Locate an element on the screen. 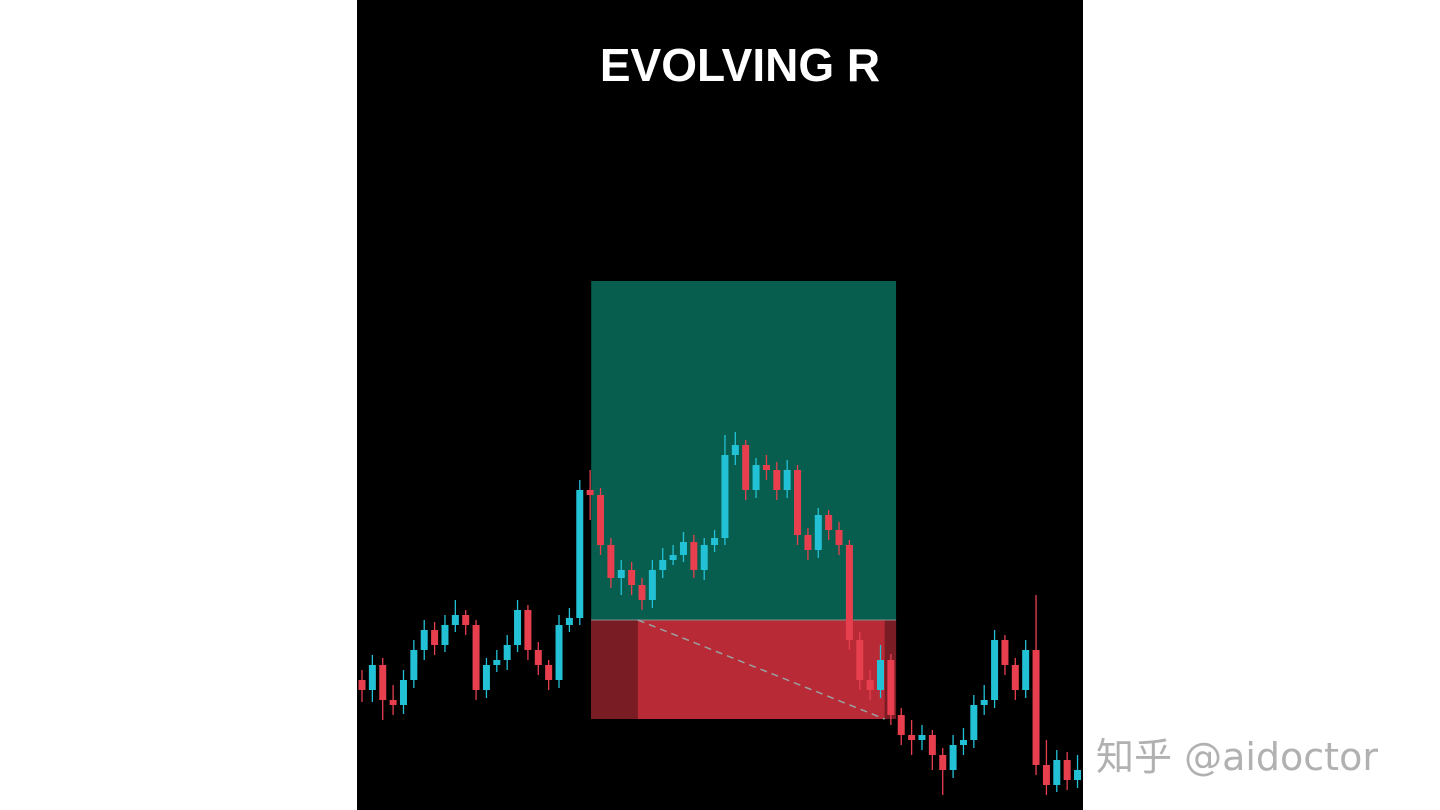  stop-zone is located at coordinates (744, 669).